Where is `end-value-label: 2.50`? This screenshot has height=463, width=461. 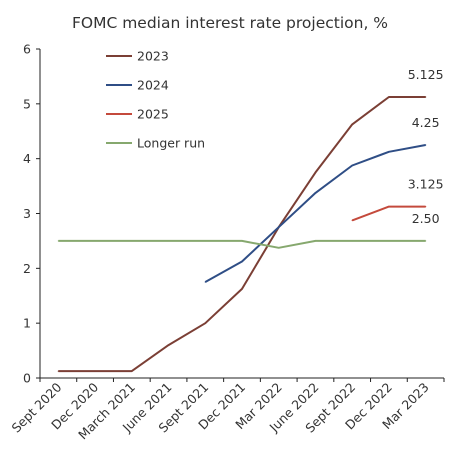 end-value-label: 2.50 is located at coordinates (426, 218).